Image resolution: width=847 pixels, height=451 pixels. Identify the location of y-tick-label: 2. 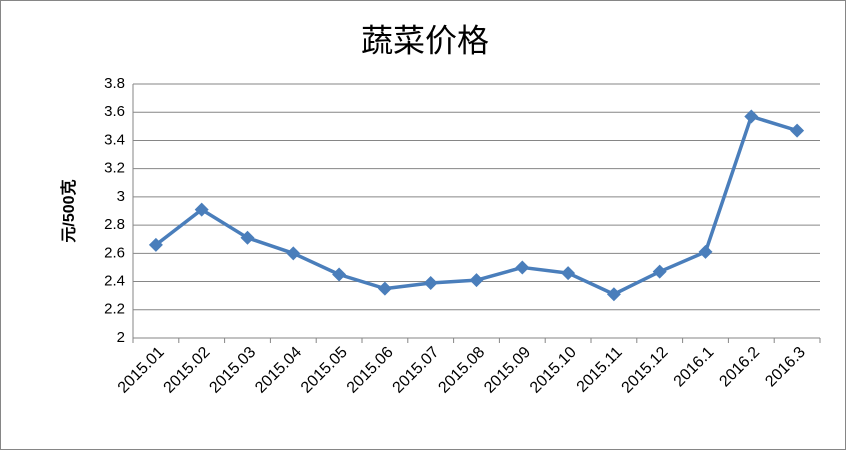
(121, 337).